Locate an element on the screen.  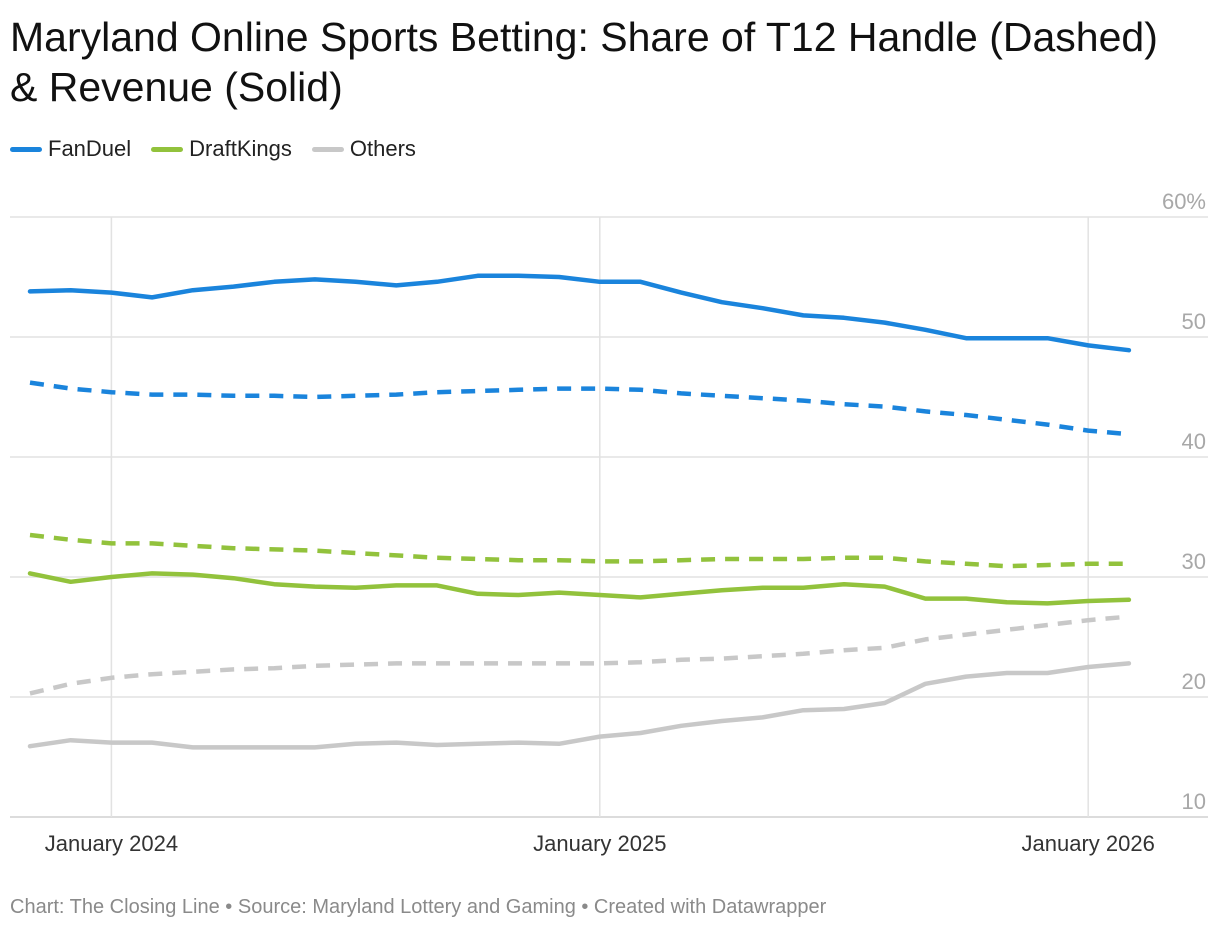
legend-swatch-draftkings is located at coordinates (167, 149).